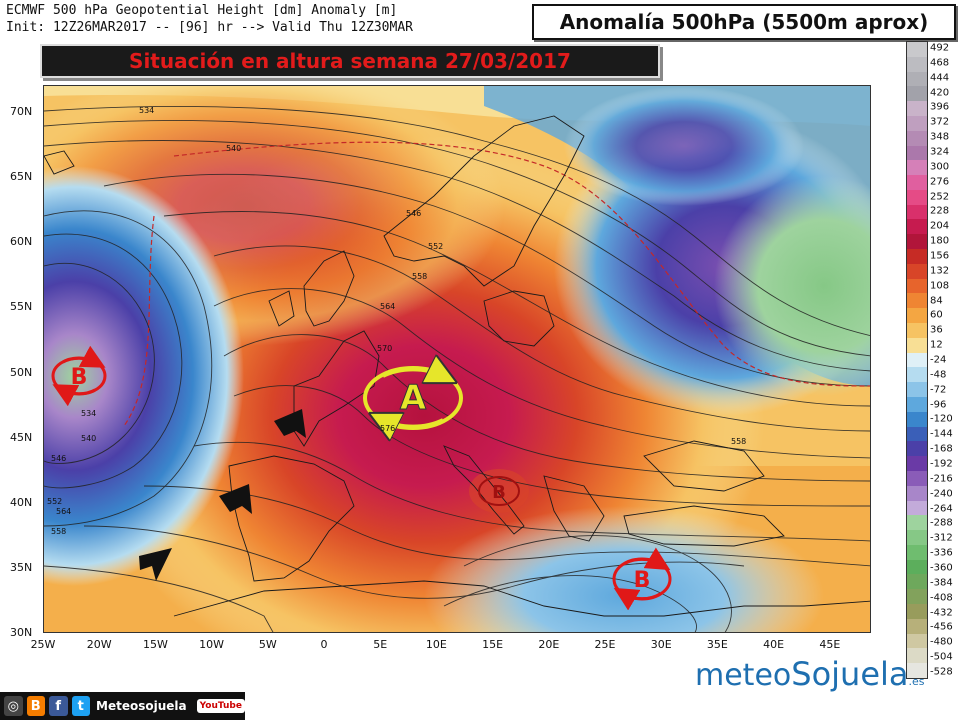 This screenshot has height=720, width=960. Describe the element at coordinates (941, 419) in the screenshot. I see `colorbar-label: -120` at that location.